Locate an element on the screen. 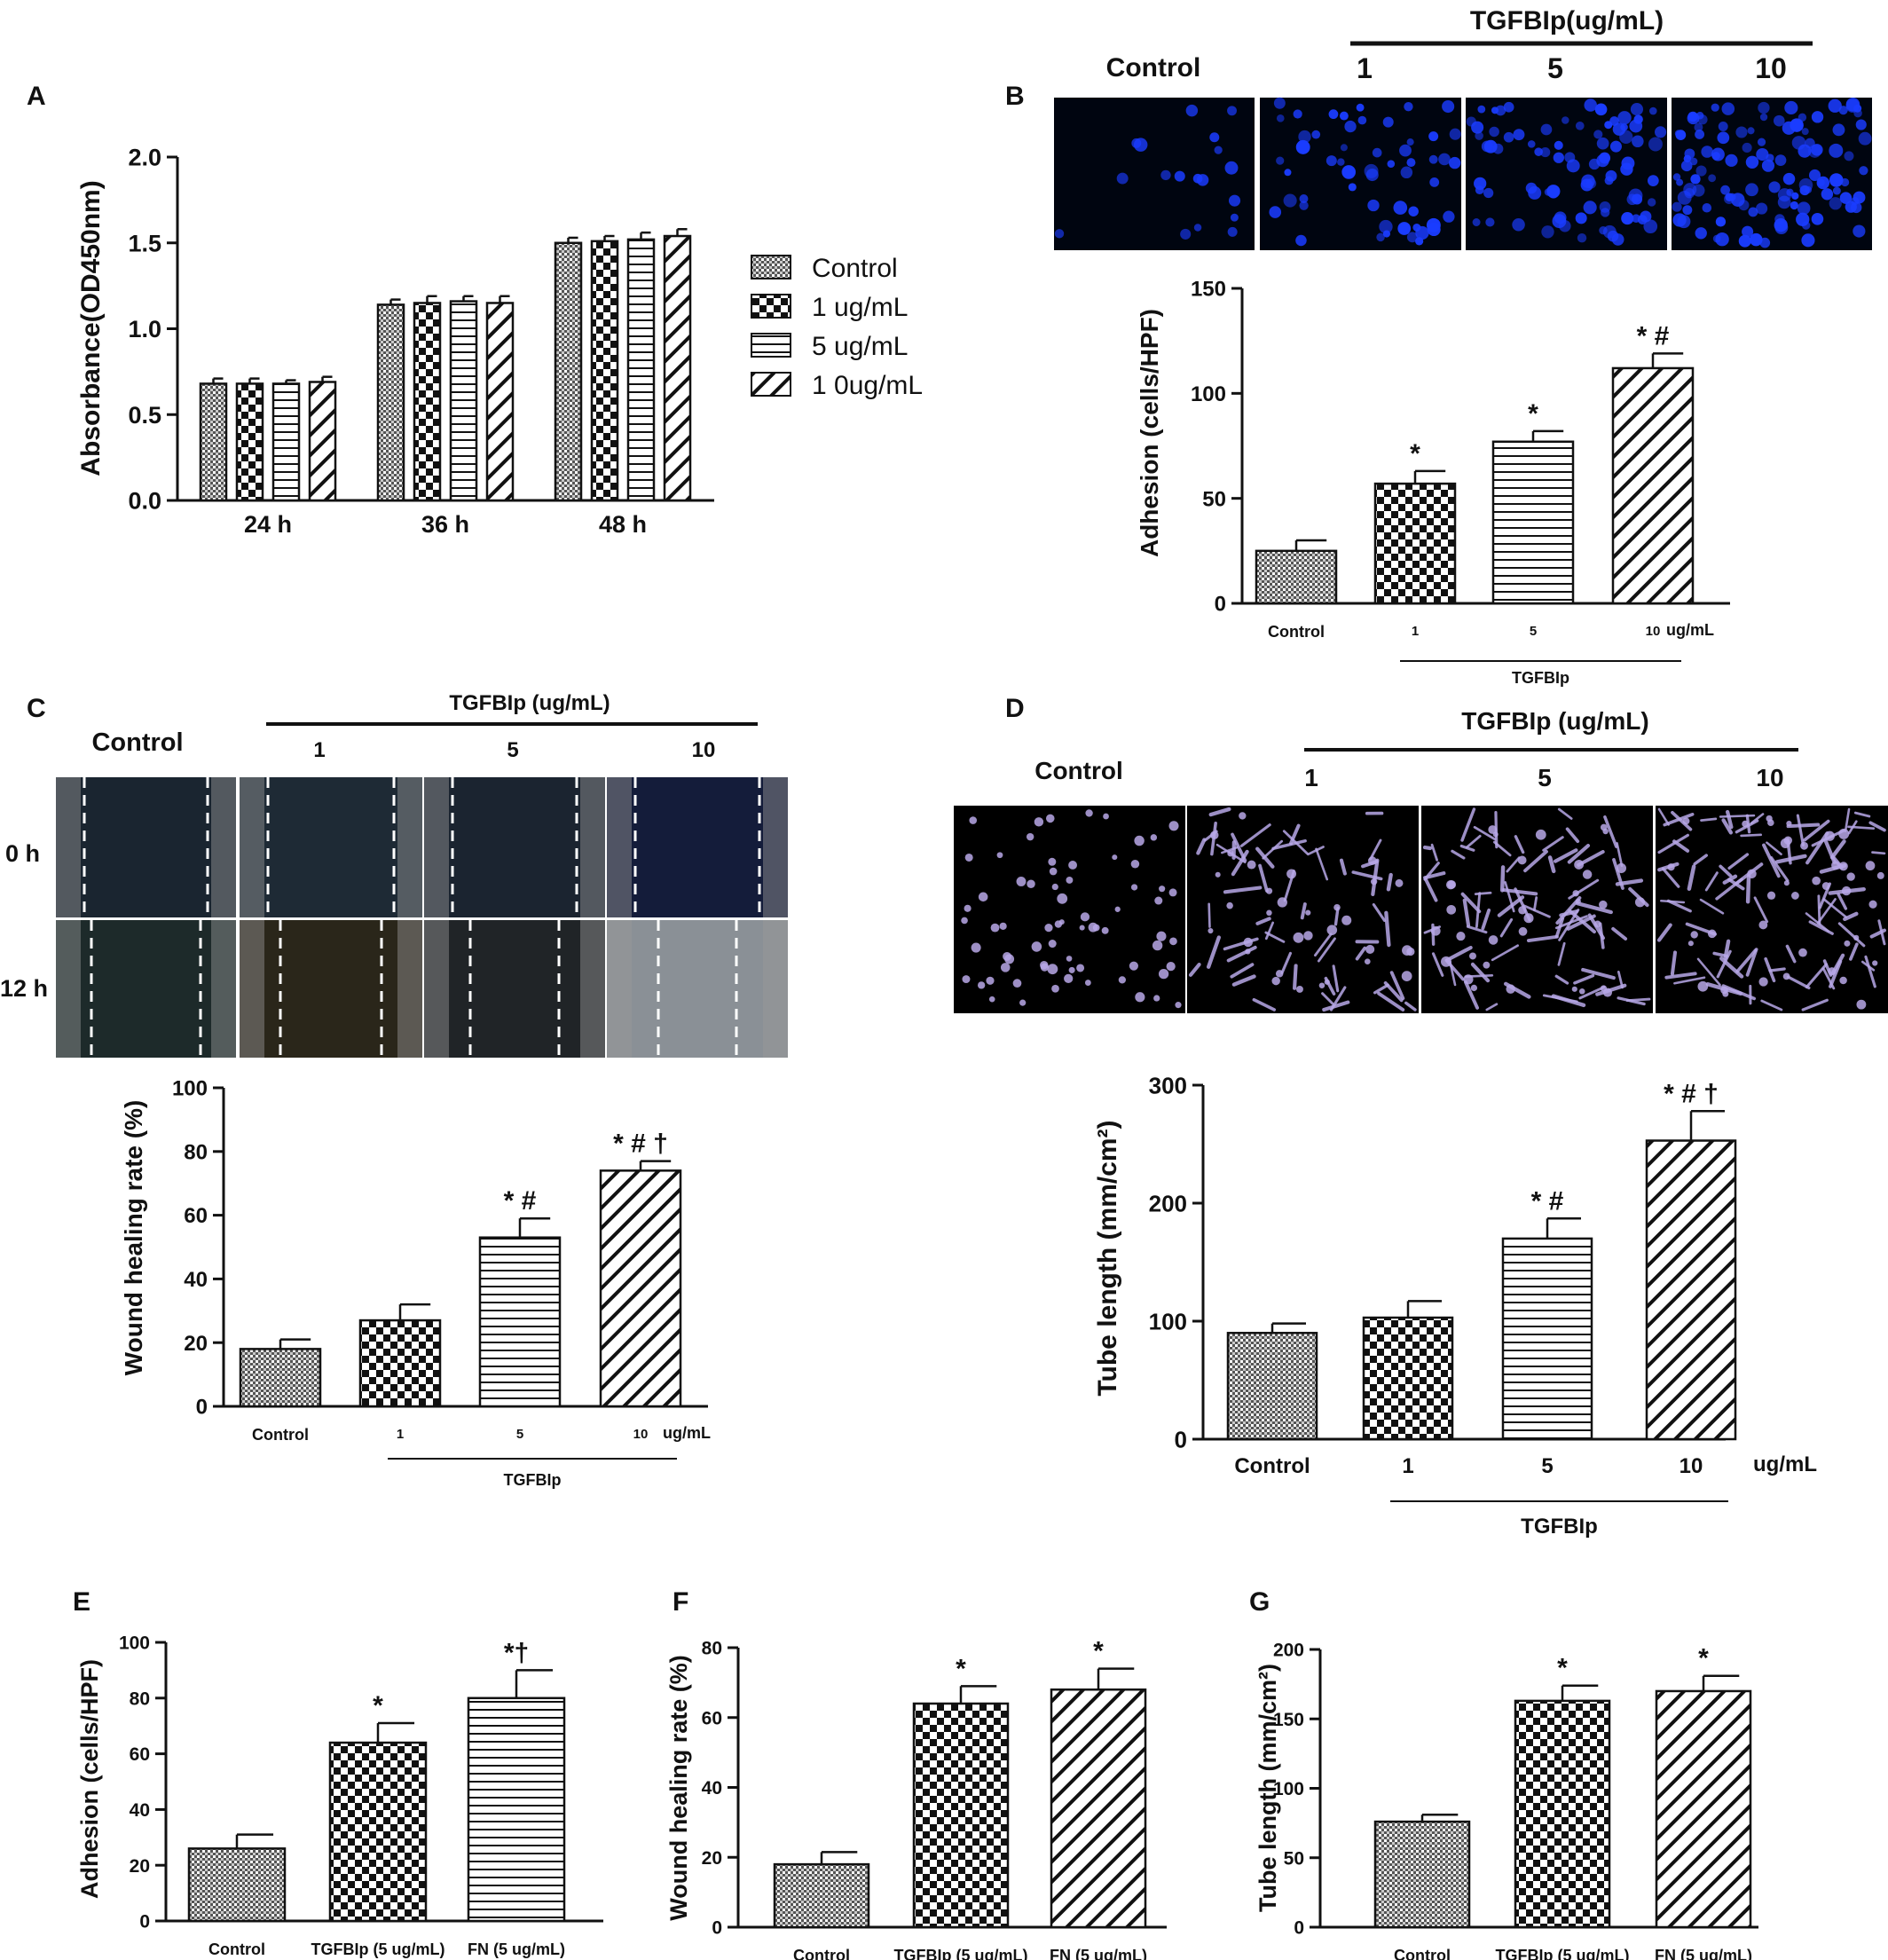 This screenshot has height=1960, width=1888. panel-b-label-control: Control is located at coordinates (1153, 68).